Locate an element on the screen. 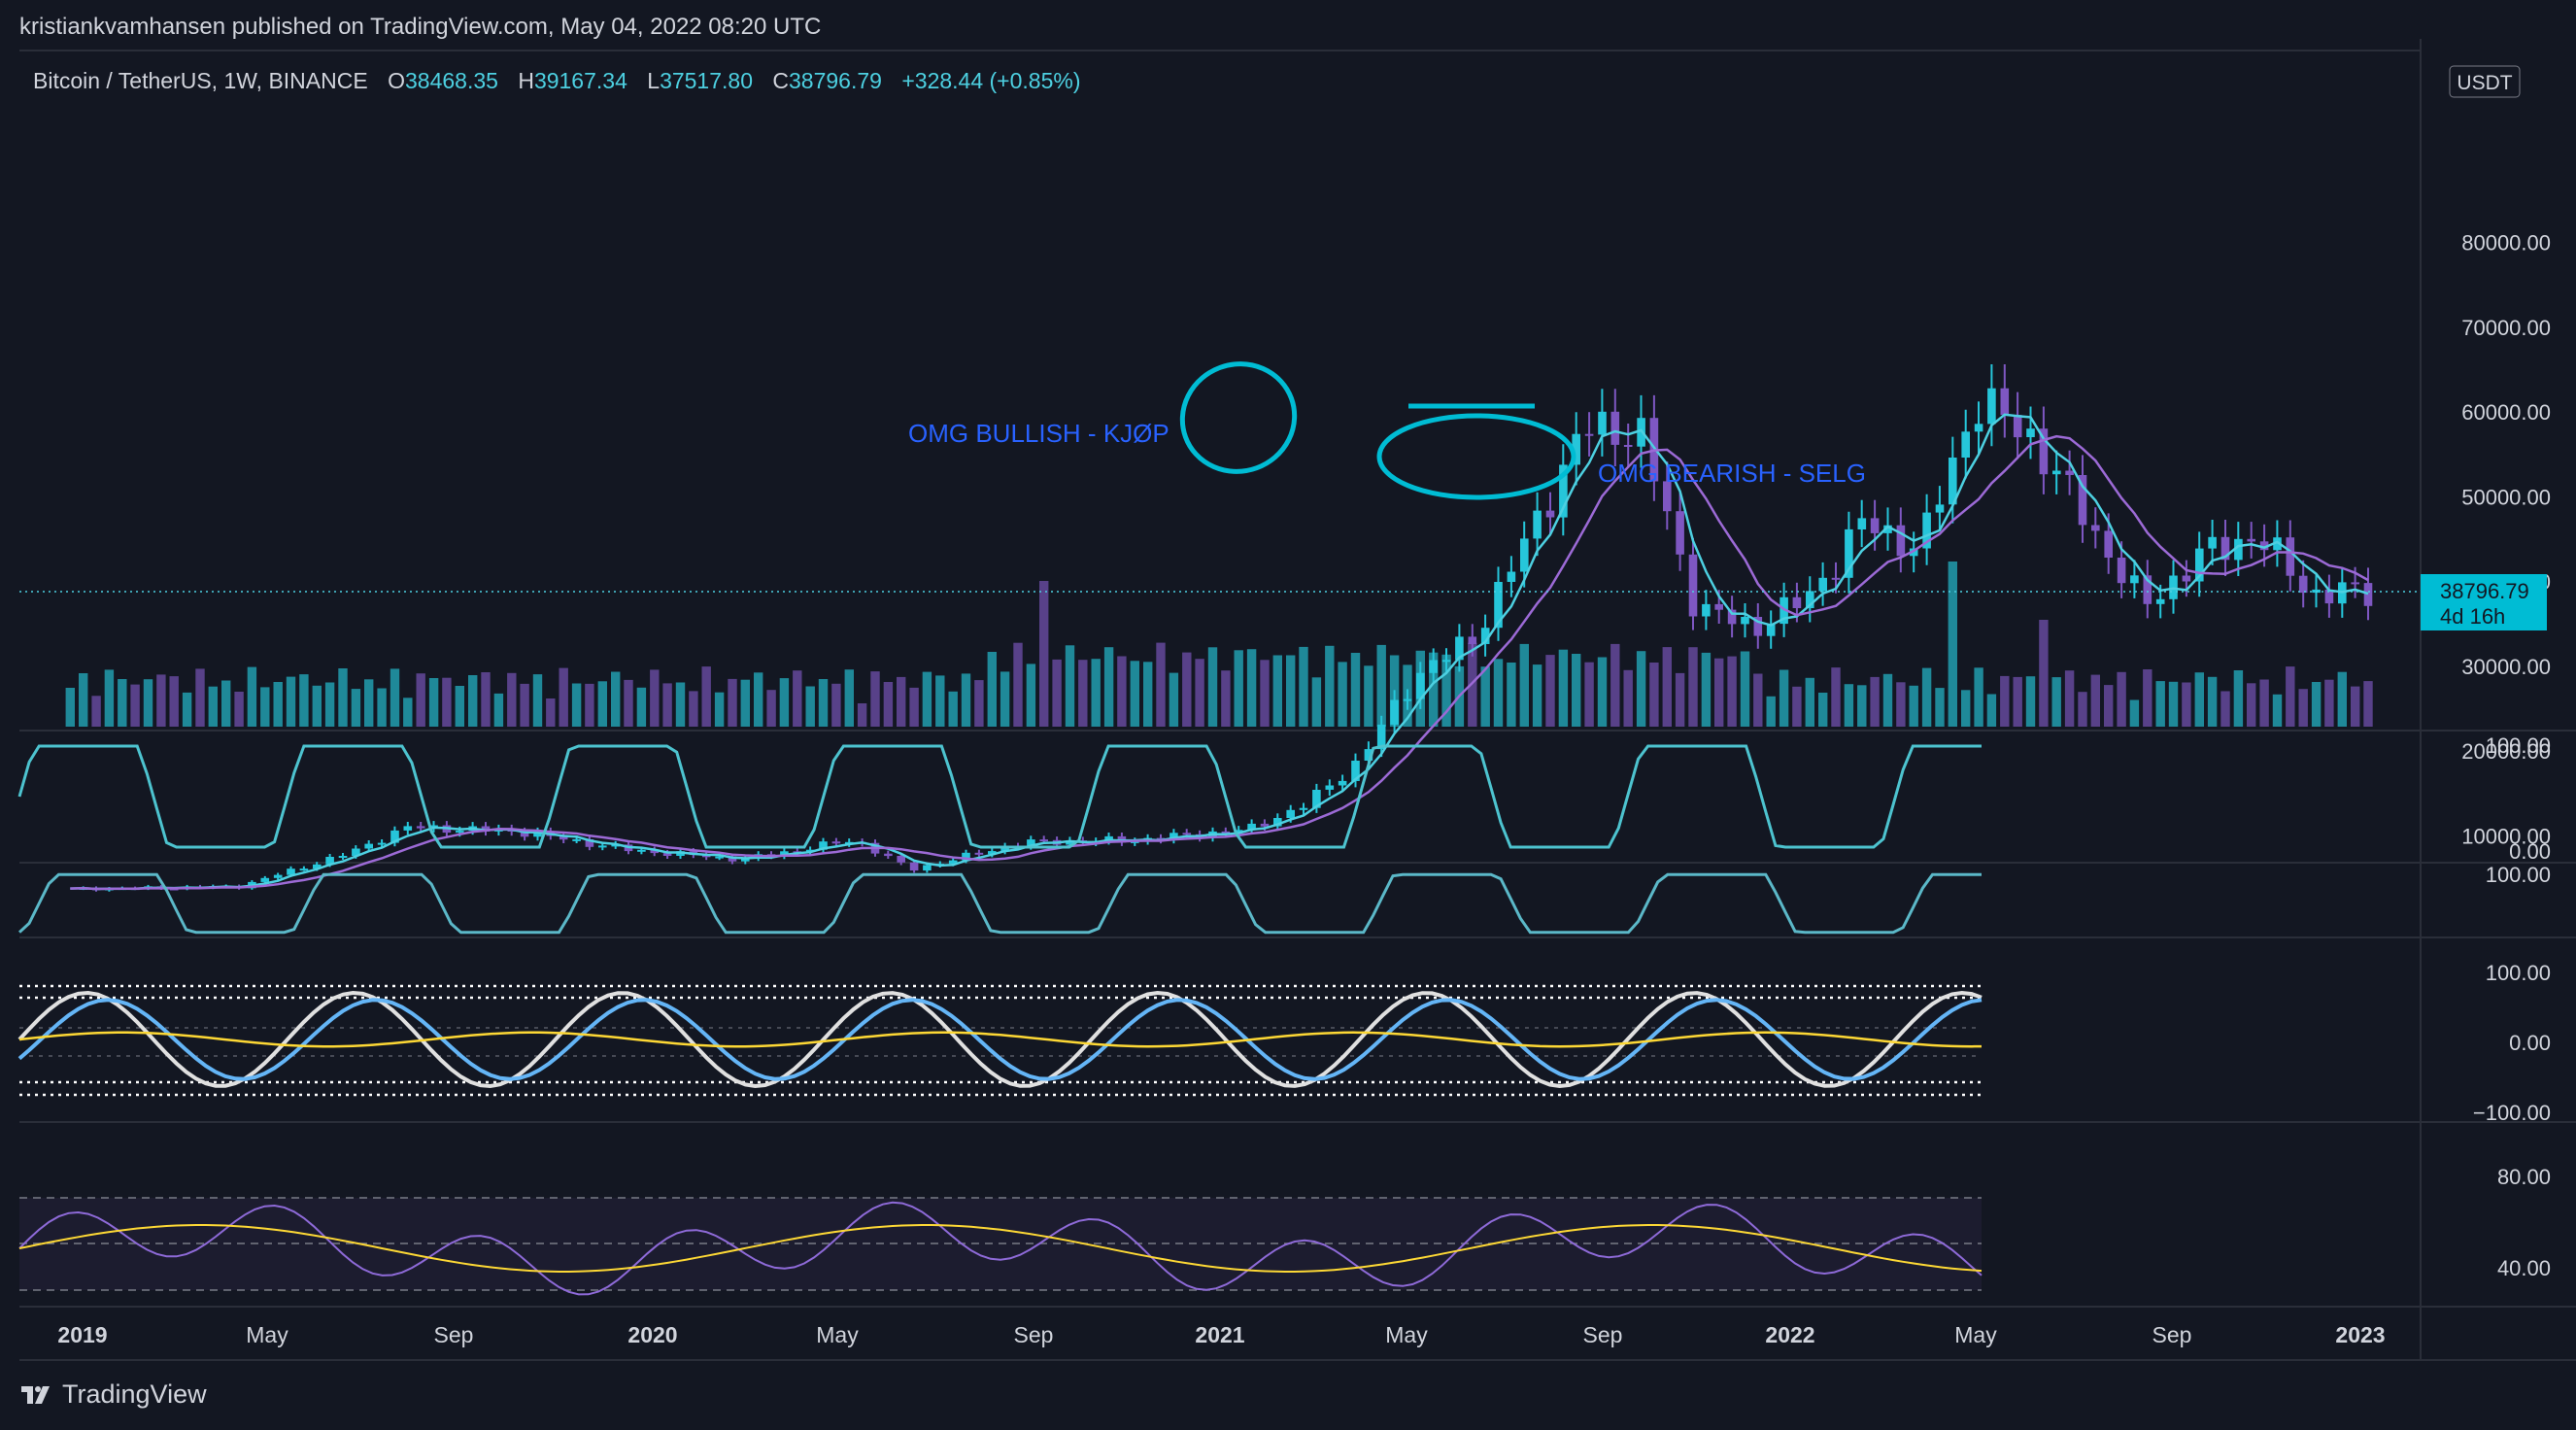 Image resolution: width=2576 pixels, height=1430 pixels. time-tick-label: Sep is located at coordinates (454, 1334).